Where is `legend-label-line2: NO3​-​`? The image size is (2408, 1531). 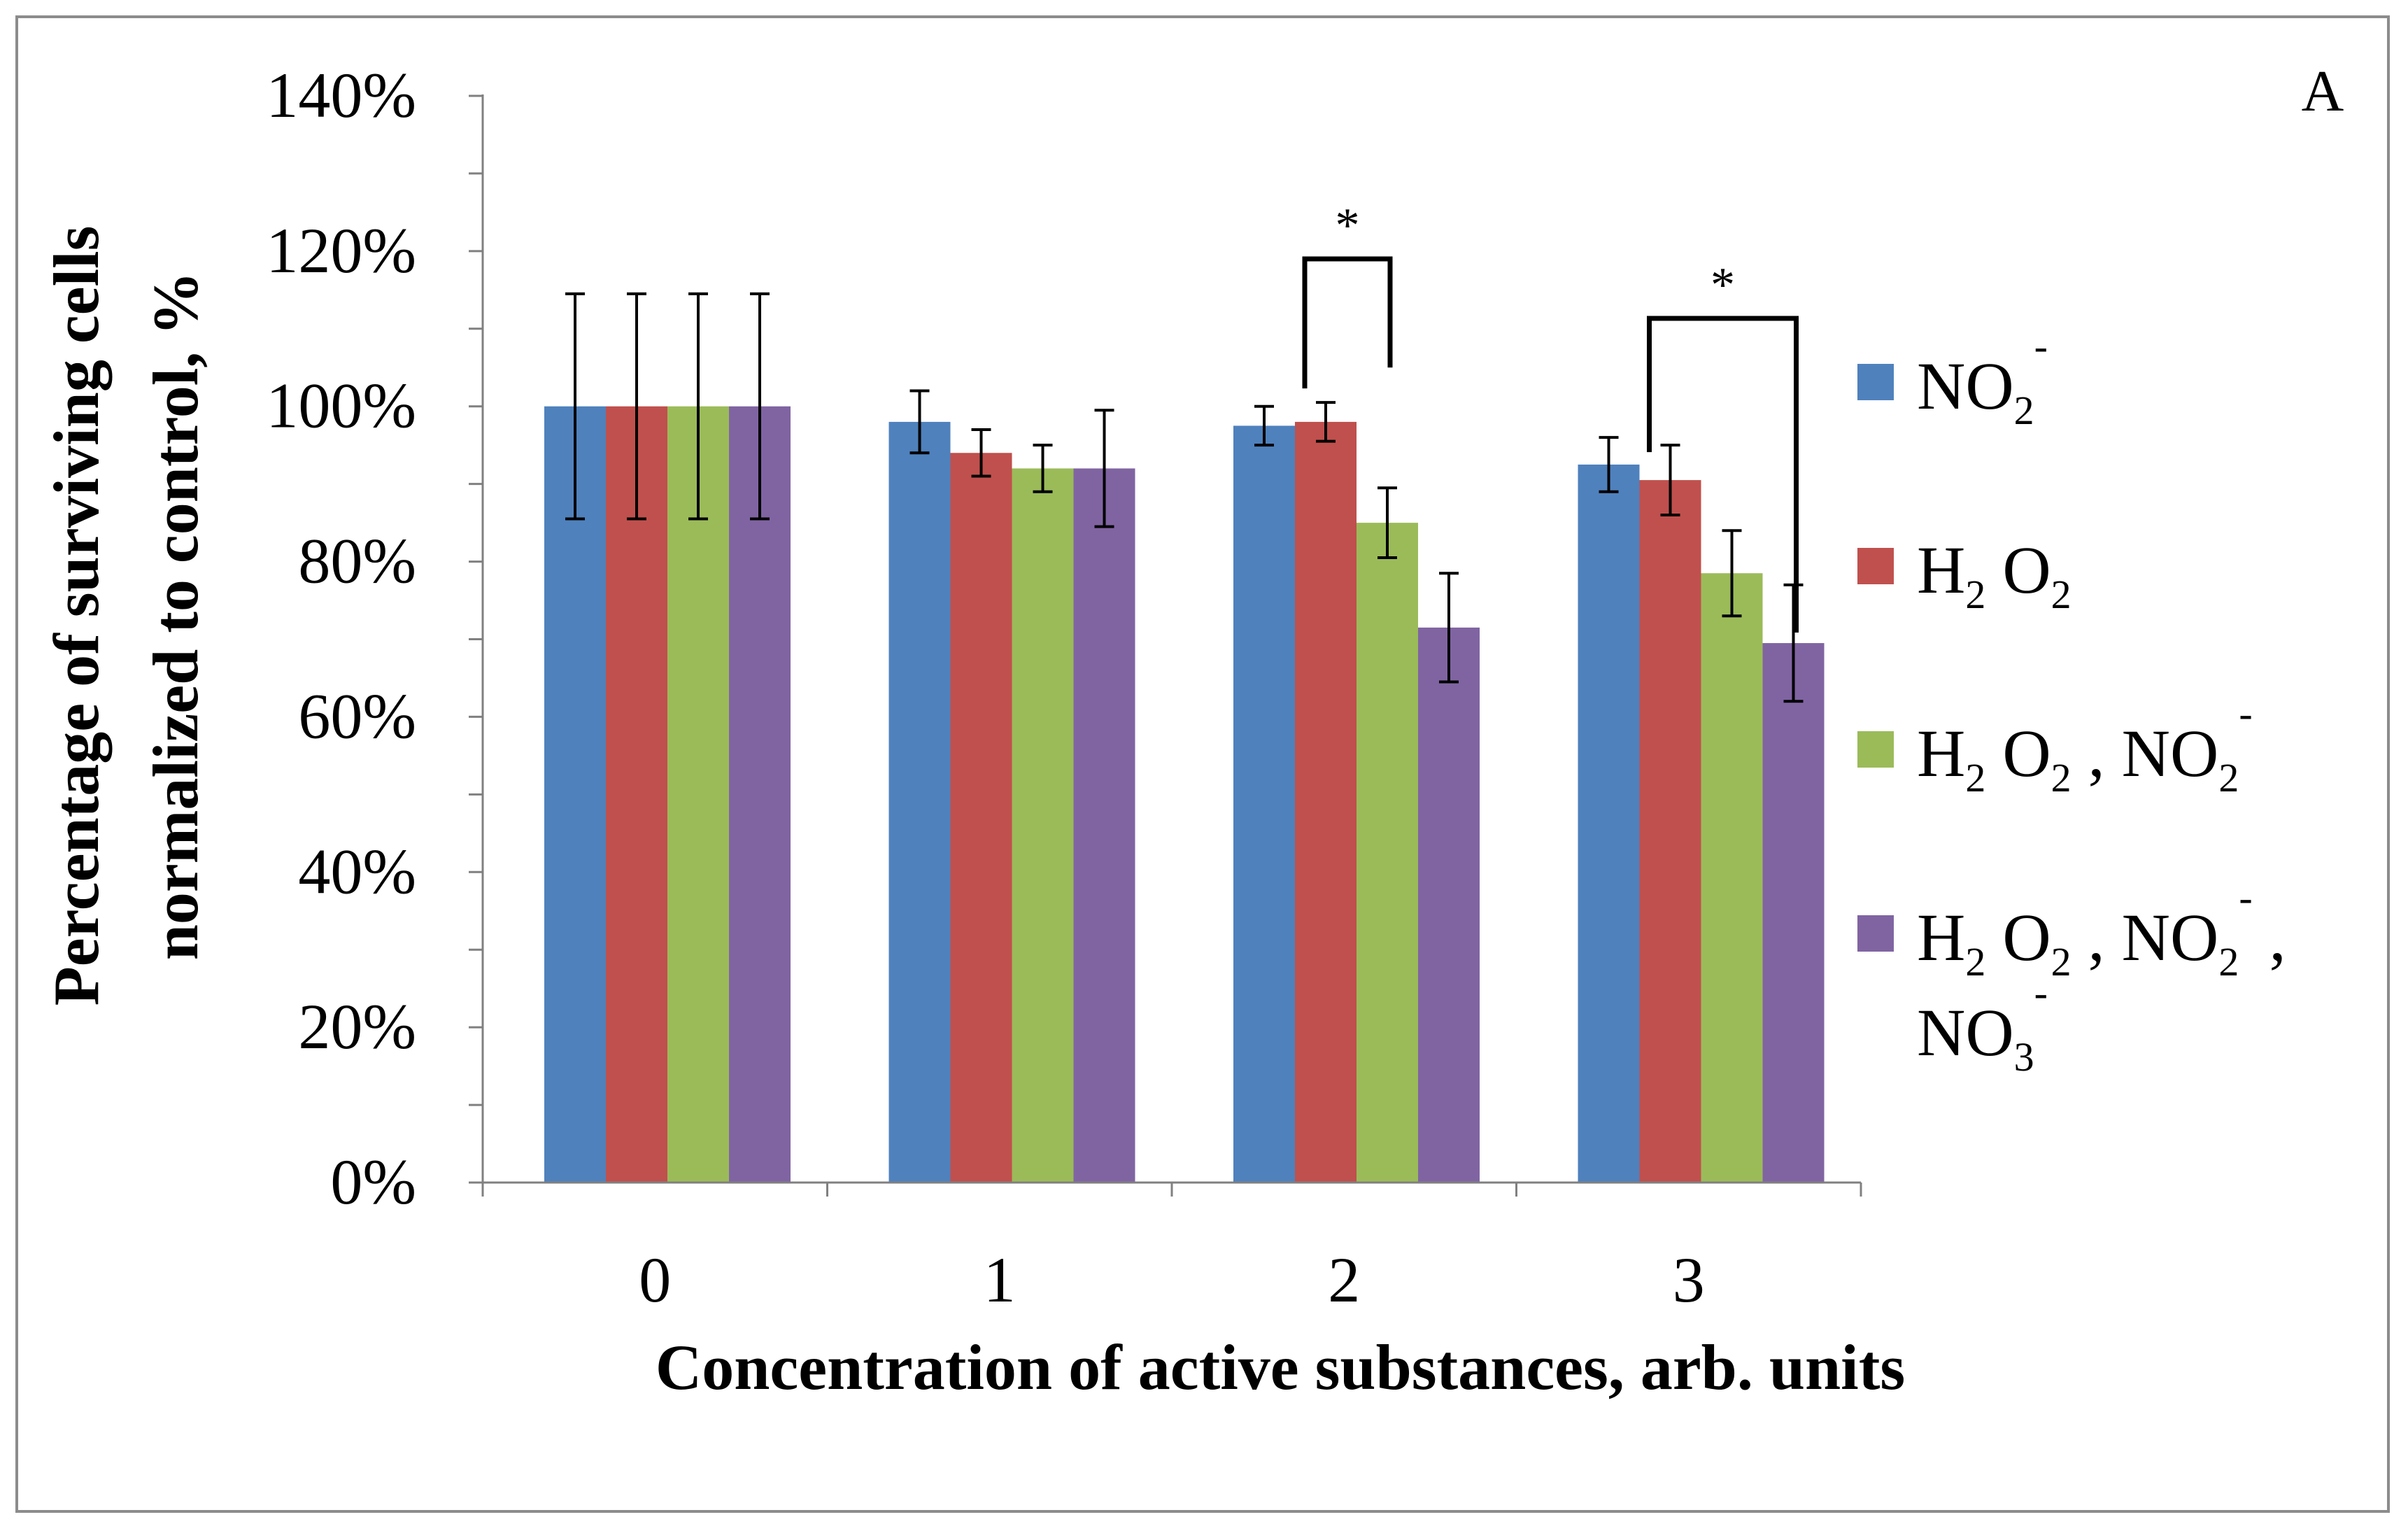
legend-label-line2: NO3​-​ is located at coordinates (1983, 1025).